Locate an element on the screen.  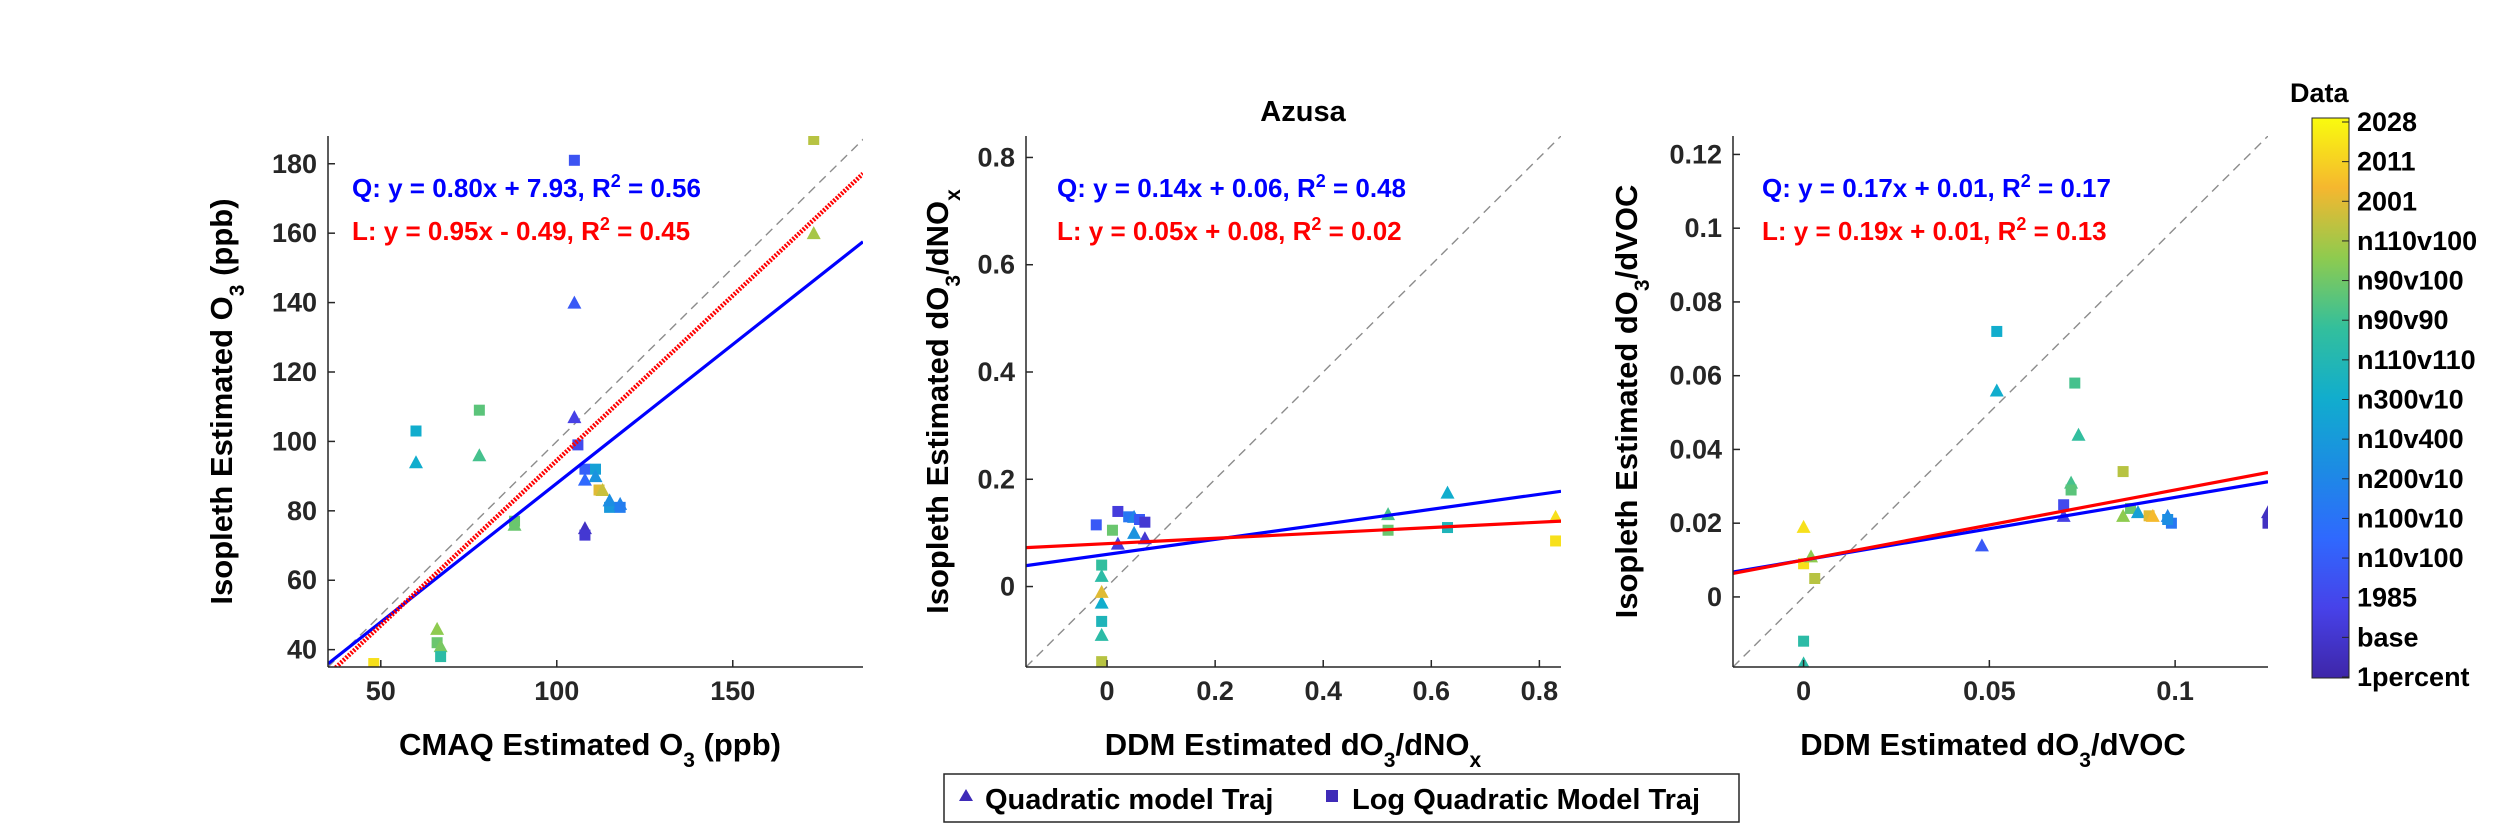
legend-square-marker is located at coordinates (1332, 796).